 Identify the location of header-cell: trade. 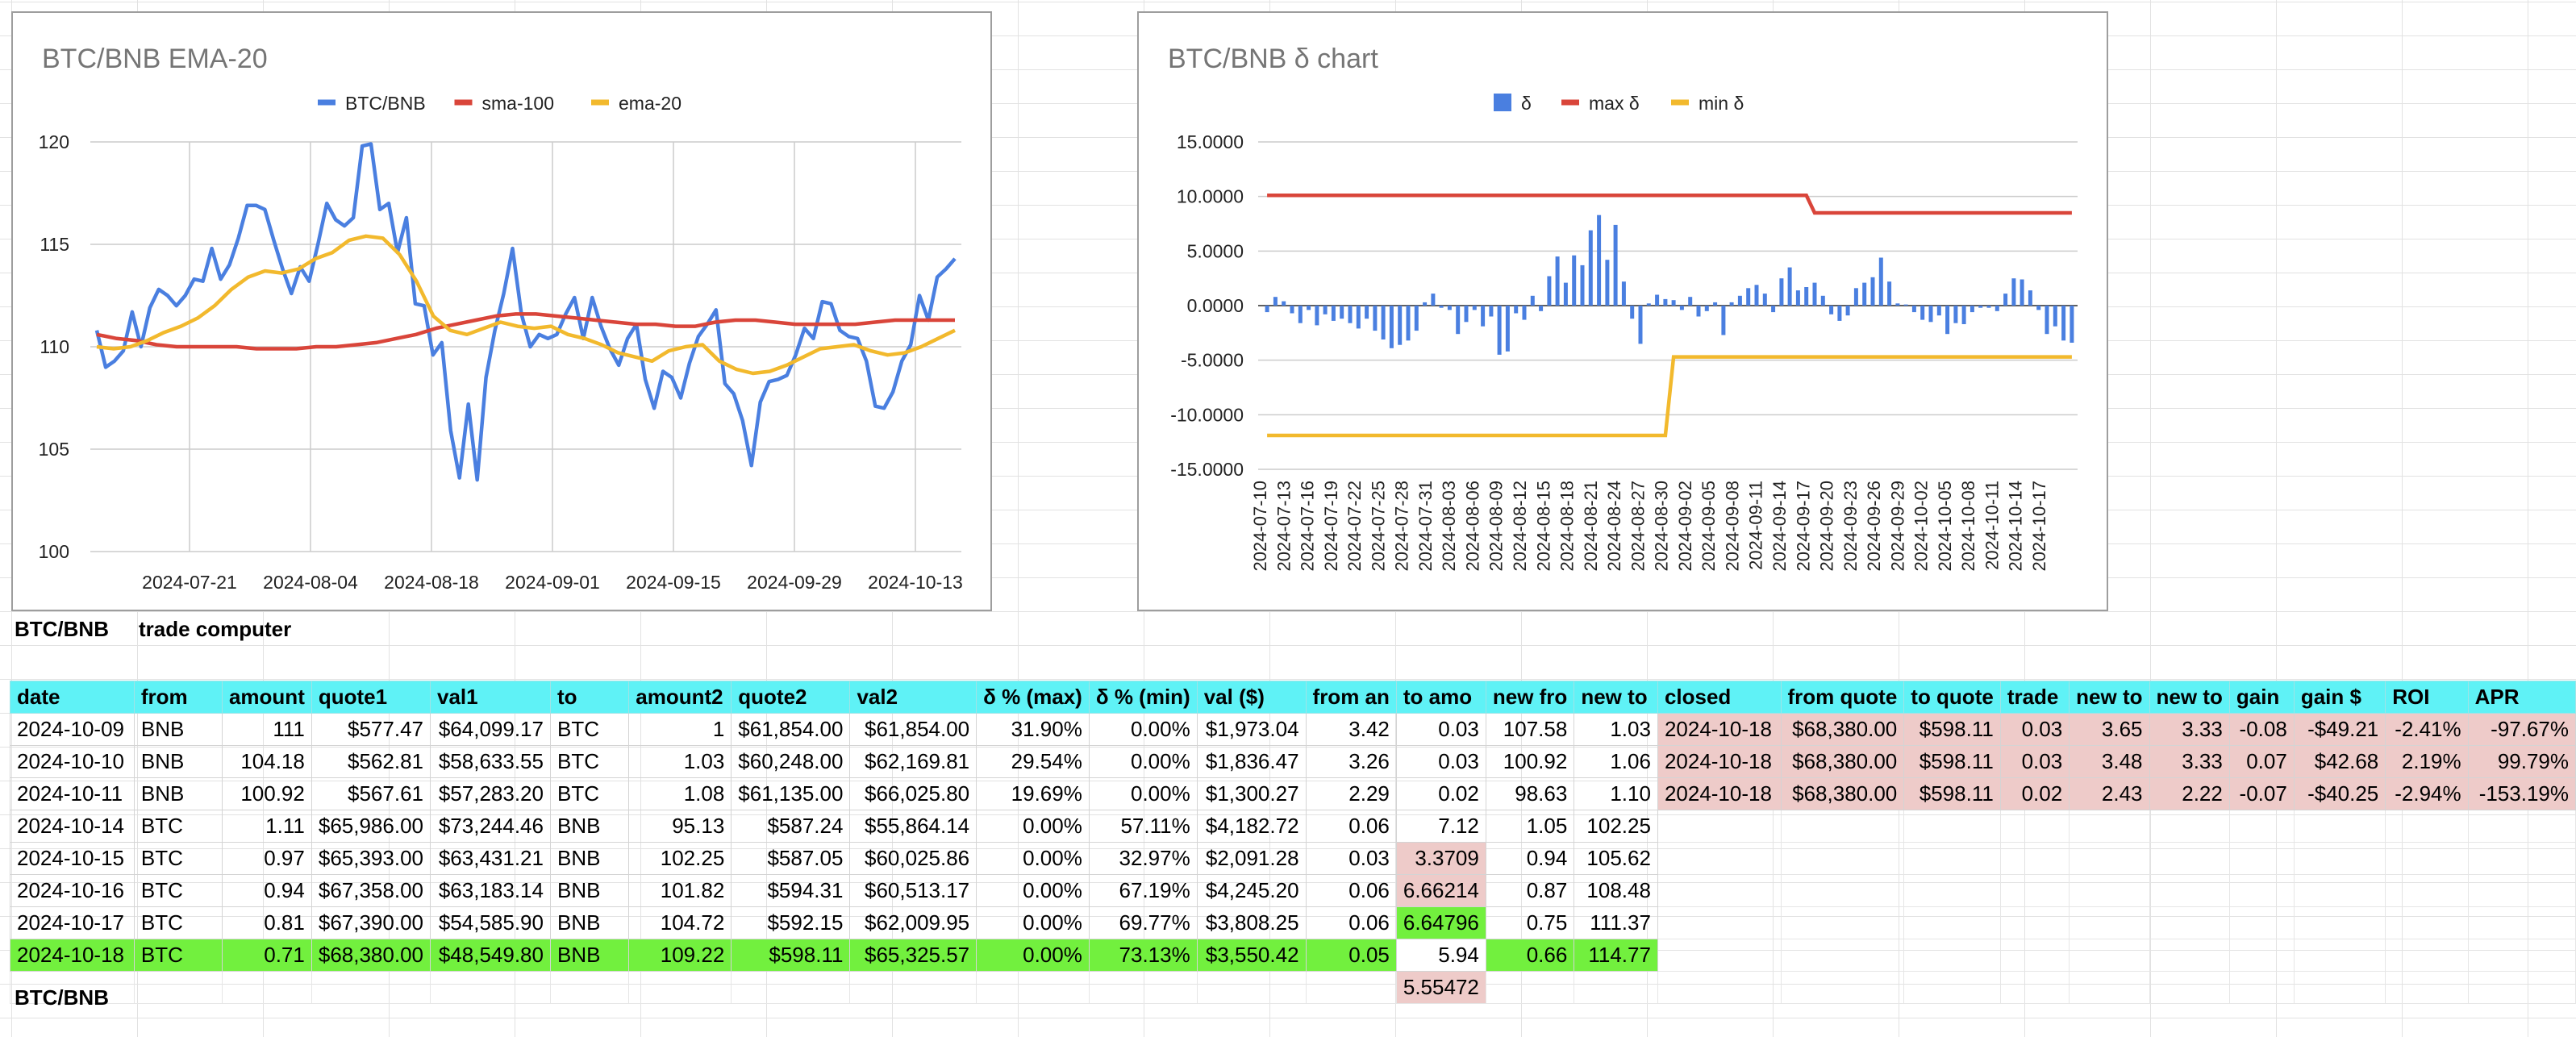
(2034, 697).